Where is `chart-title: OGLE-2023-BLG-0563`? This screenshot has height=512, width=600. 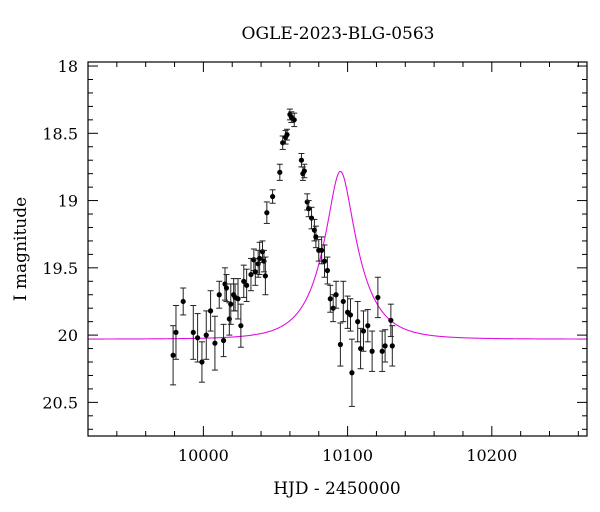
chart-title: OGLE-2023-BLG-0563 is located at coordinates (338, 34).